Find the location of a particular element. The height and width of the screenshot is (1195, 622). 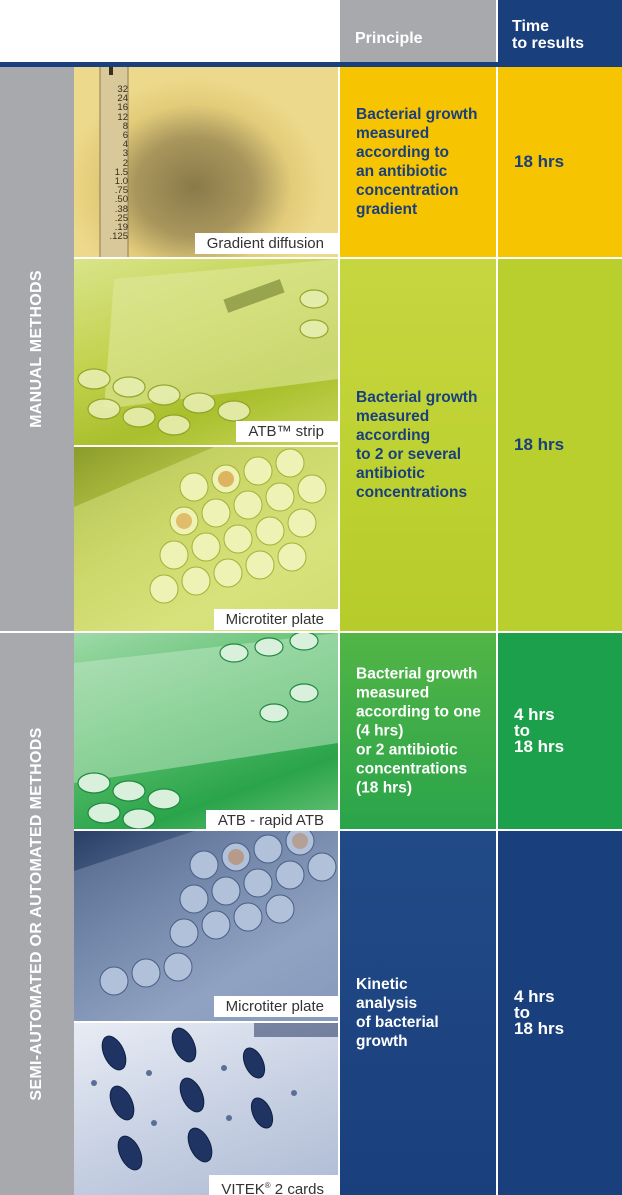

atb-rapid-image: ATB - rapid ATB is located at coordinates (206, 731).